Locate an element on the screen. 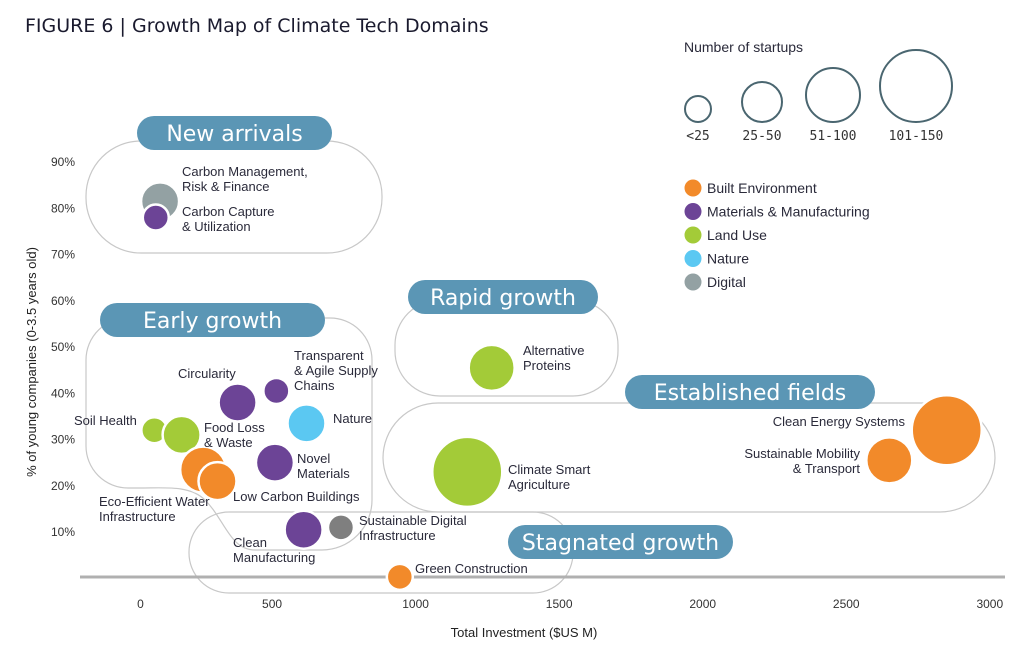  bubble-clean-energy-systems is located at coordinates (946, 430).